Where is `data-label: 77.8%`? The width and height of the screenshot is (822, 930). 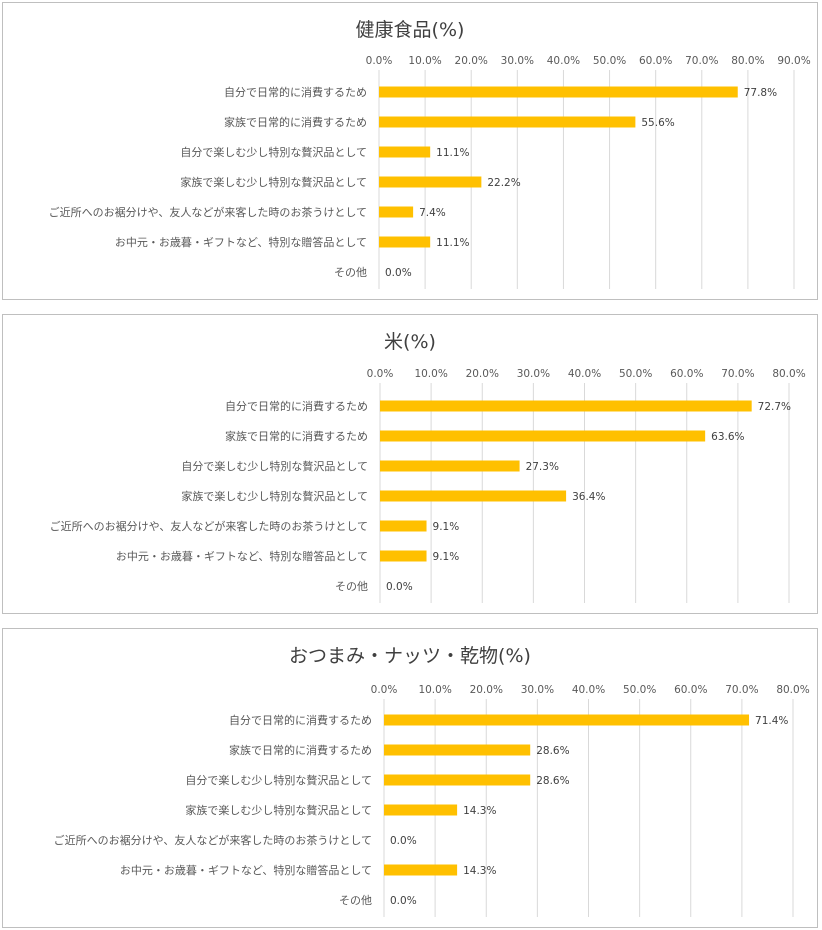
data-label: 77.8% is located at coordinates (760, 93).